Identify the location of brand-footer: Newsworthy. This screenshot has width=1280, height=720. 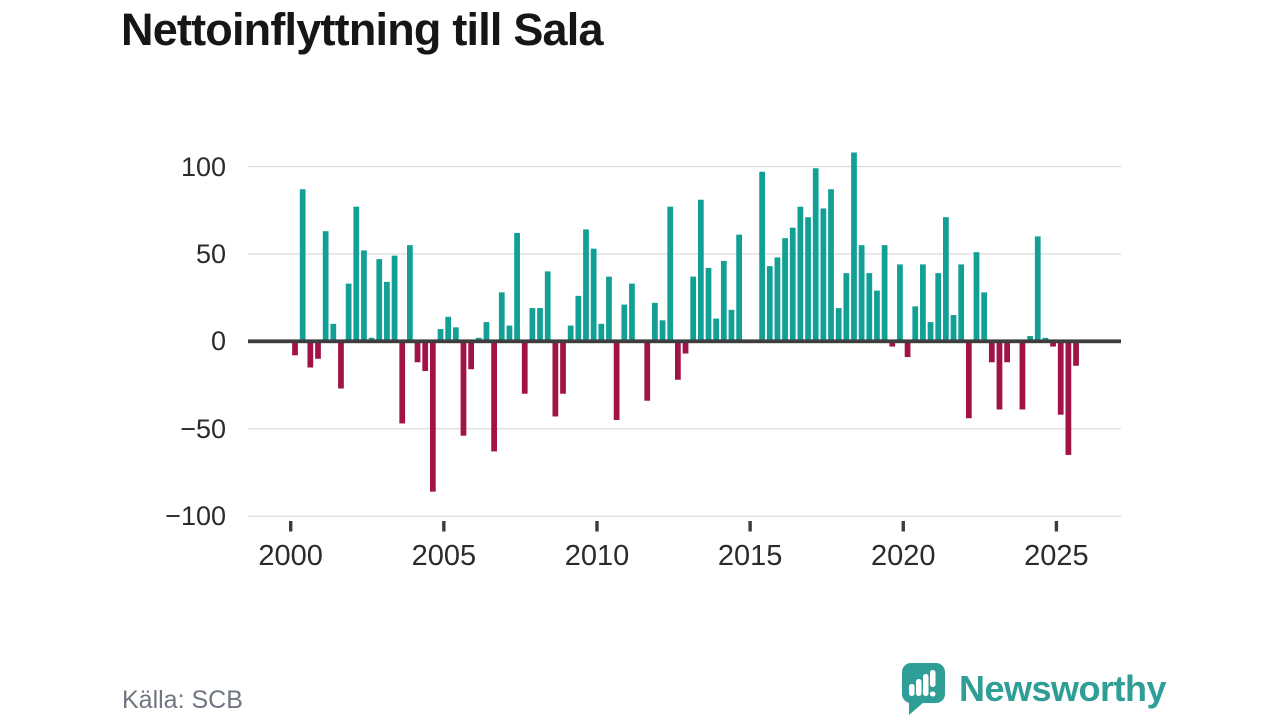
(1034, 689).